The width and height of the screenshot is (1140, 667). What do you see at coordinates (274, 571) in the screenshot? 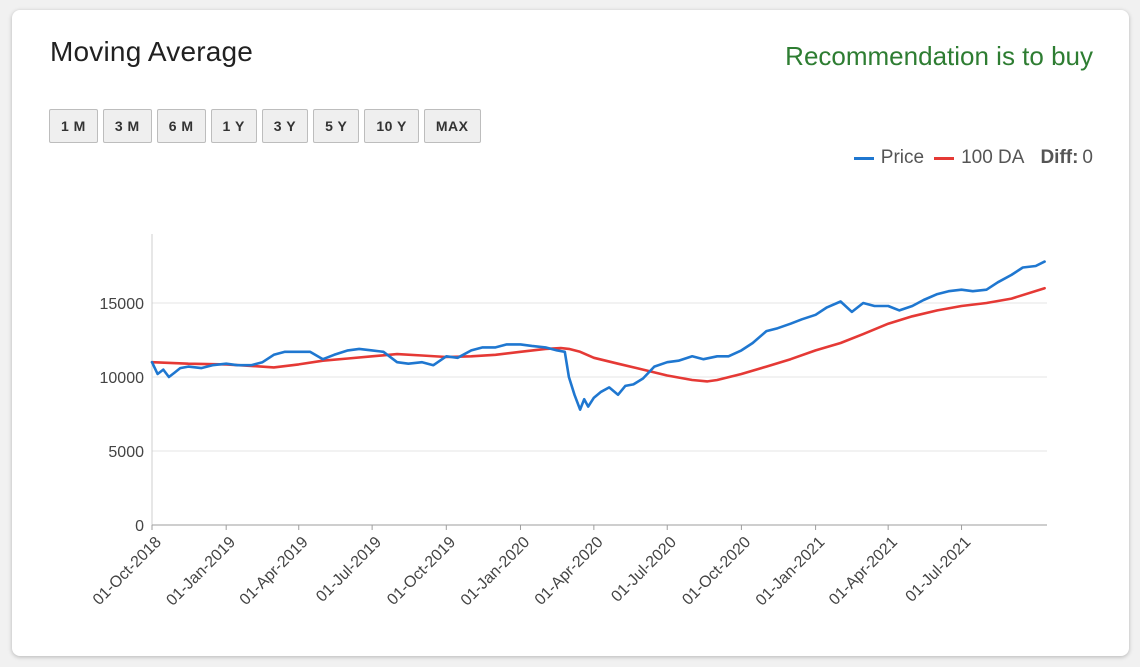
I see `x-tick-label: 01-Apr-2019` at bounding box center [274, 571].